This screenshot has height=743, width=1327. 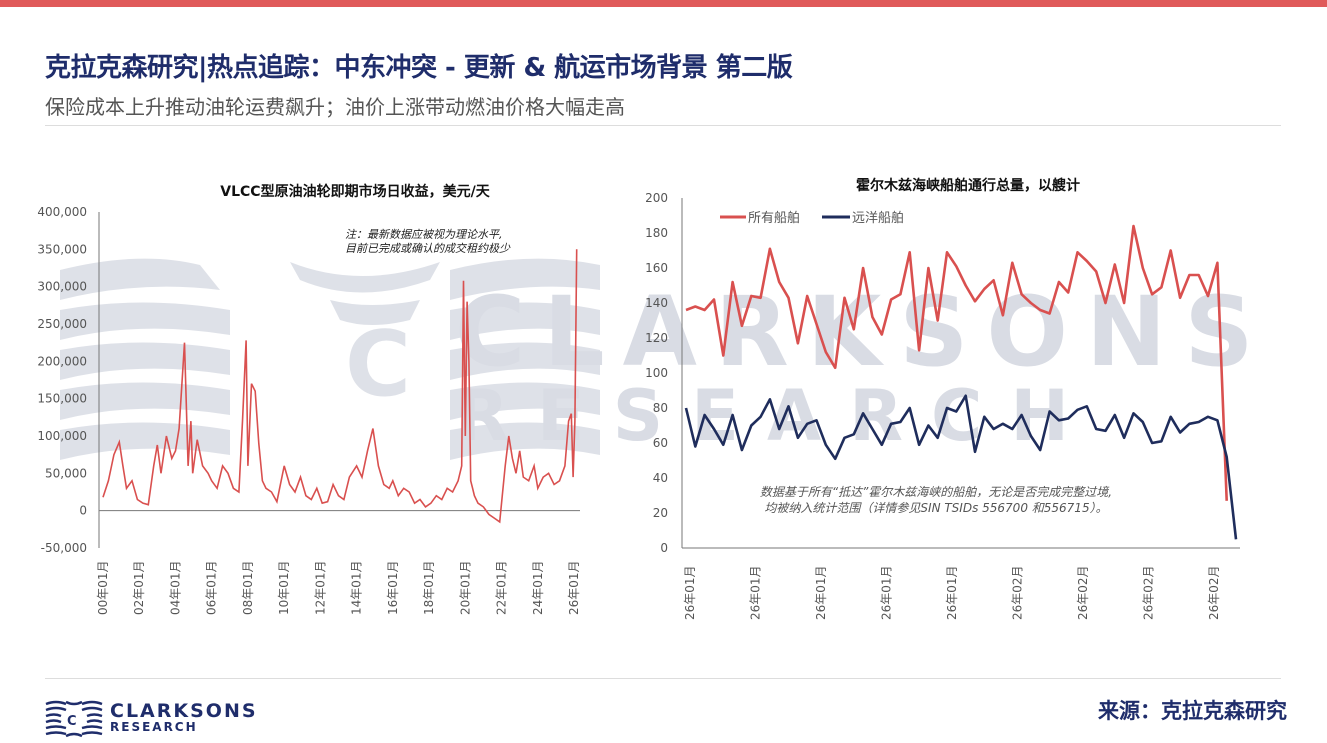 I want to click on legend: 所有船舶 远洋船舶, so click(x=812, y=218).